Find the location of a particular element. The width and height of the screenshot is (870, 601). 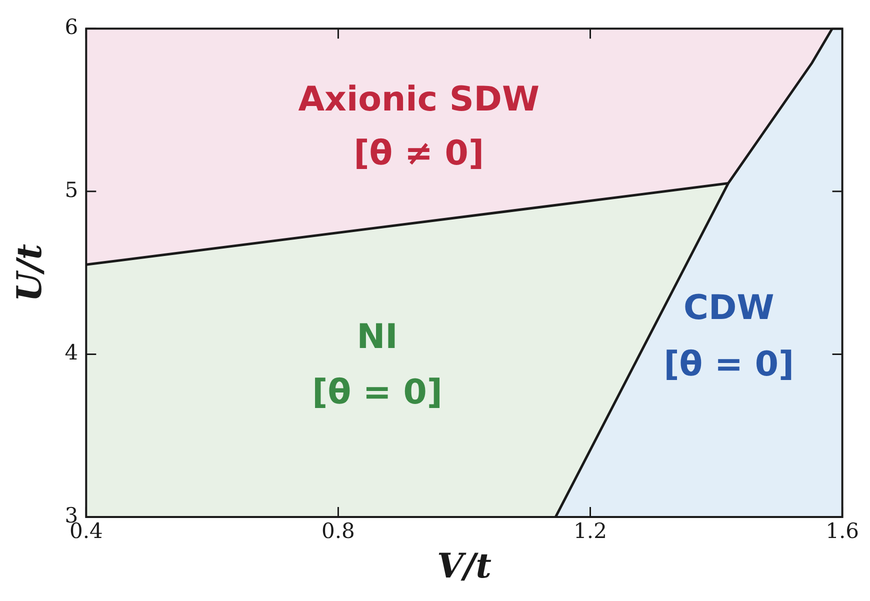

annotation: NI is located at coordinates (377, 337).